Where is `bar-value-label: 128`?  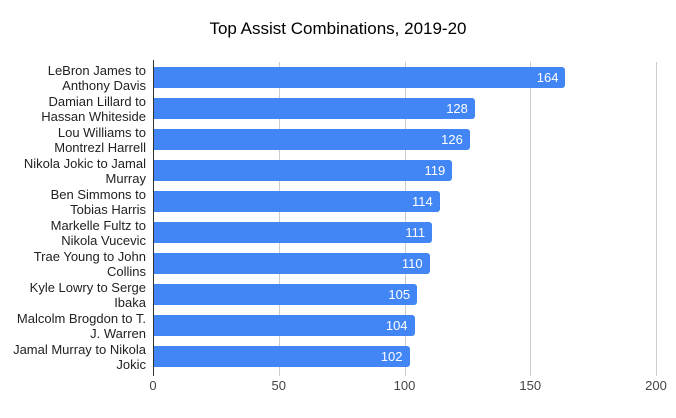
bar-value-label: 128 is located at coordinates (457, 108).